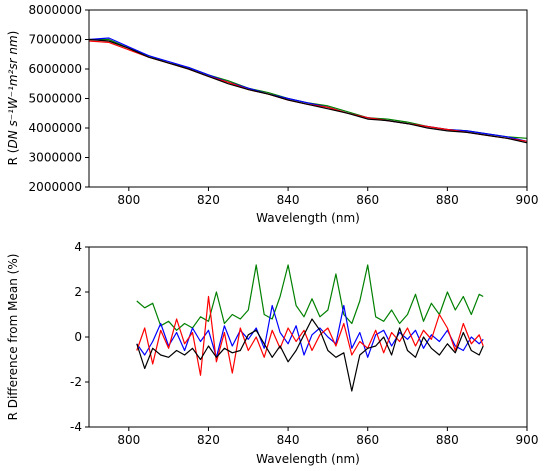 The image size is (550, 471). What do you see at coordinates (13, 157) in the screenshot?
I see `top-chart-y-axis-label-prefix: R (` at bounding box center [13, 157].